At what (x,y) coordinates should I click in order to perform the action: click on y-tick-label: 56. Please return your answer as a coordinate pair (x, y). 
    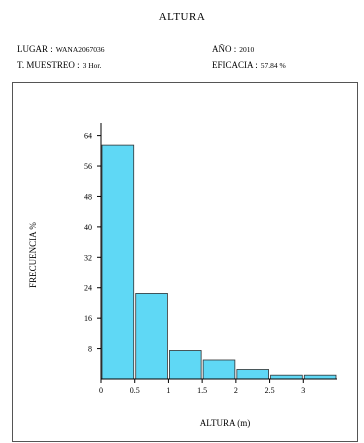
    Looking at the image, I should click on (88, 166).